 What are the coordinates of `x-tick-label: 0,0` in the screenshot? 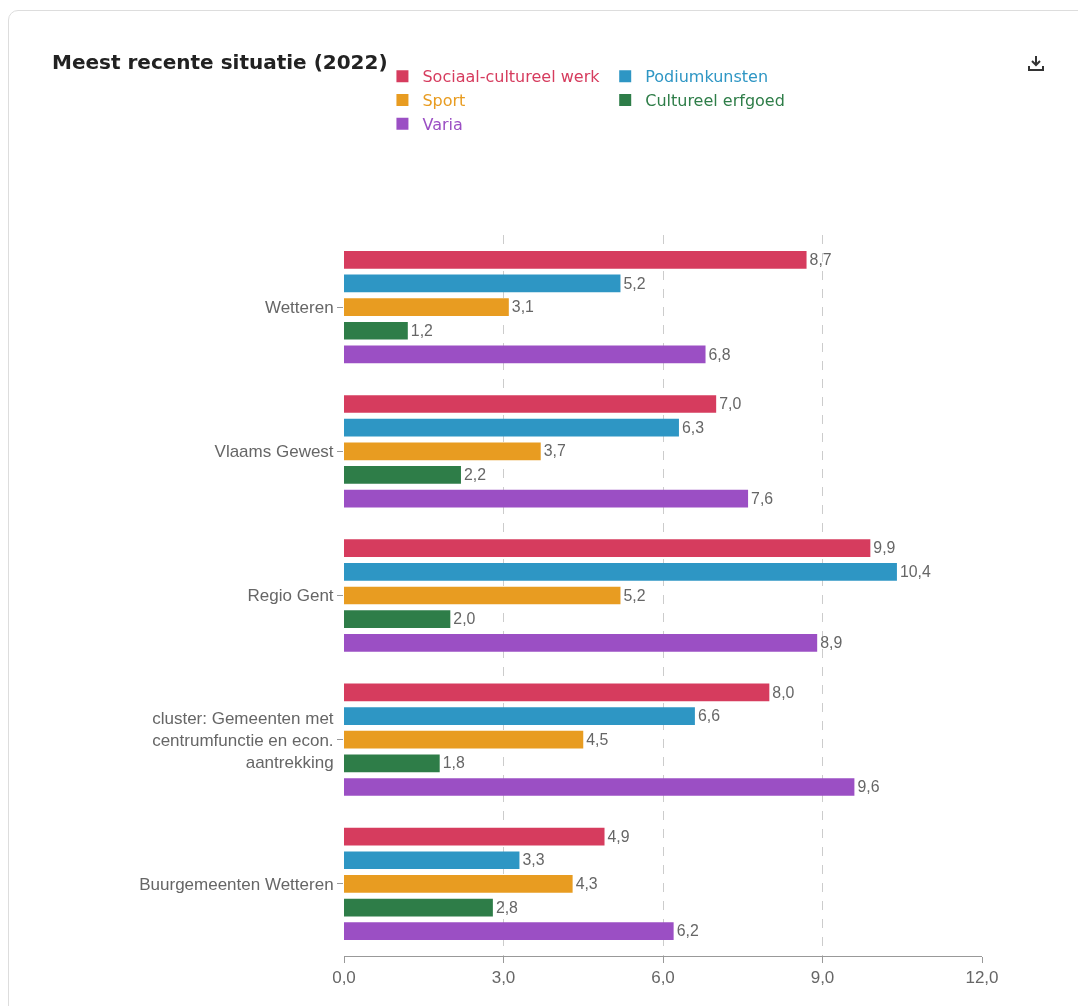 It's located at (344, 978).